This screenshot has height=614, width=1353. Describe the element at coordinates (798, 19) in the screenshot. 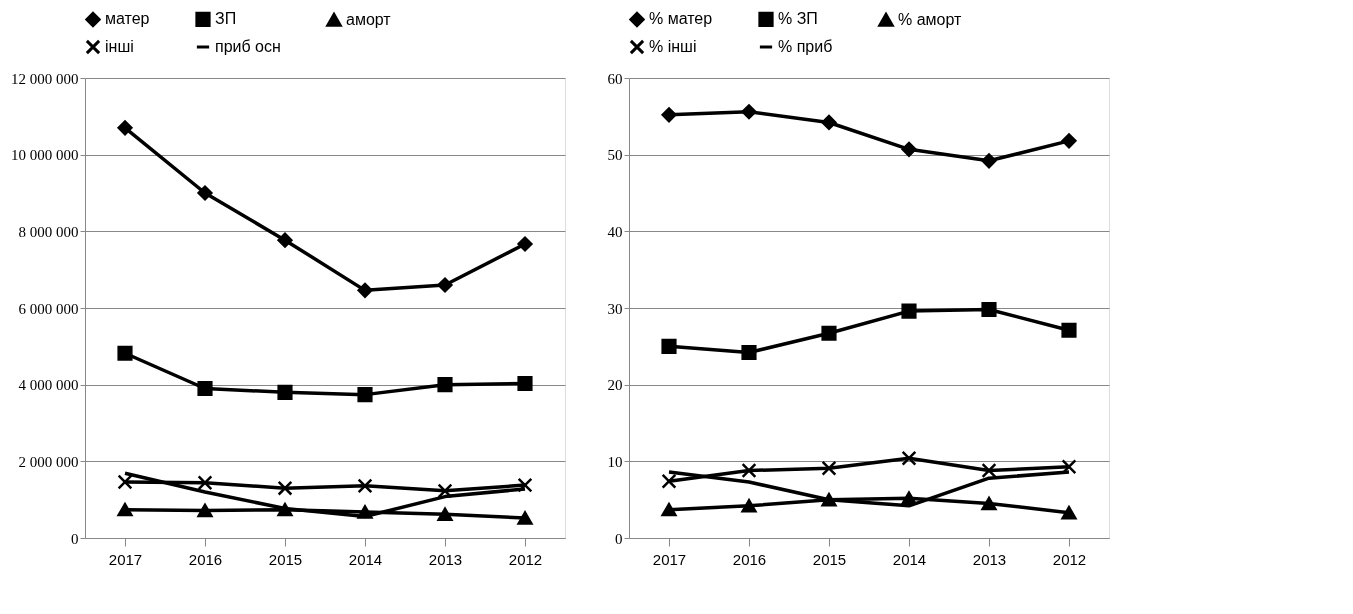

I see `legend-label: % ЗП` at that location.